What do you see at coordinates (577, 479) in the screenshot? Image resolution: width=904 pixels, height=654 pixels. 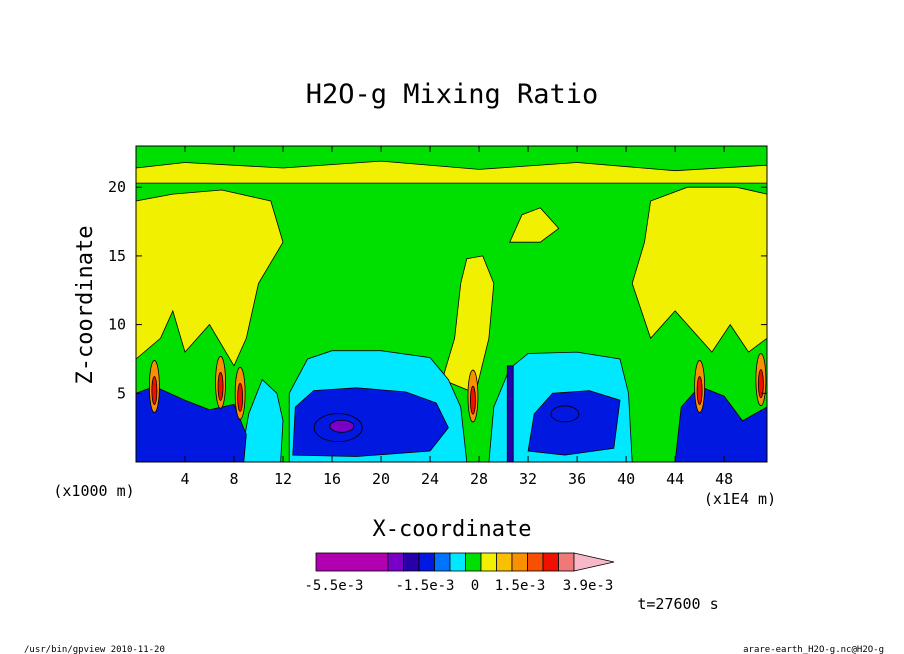 I see `x-tick-label: 36` at bounding box center [577, 479].